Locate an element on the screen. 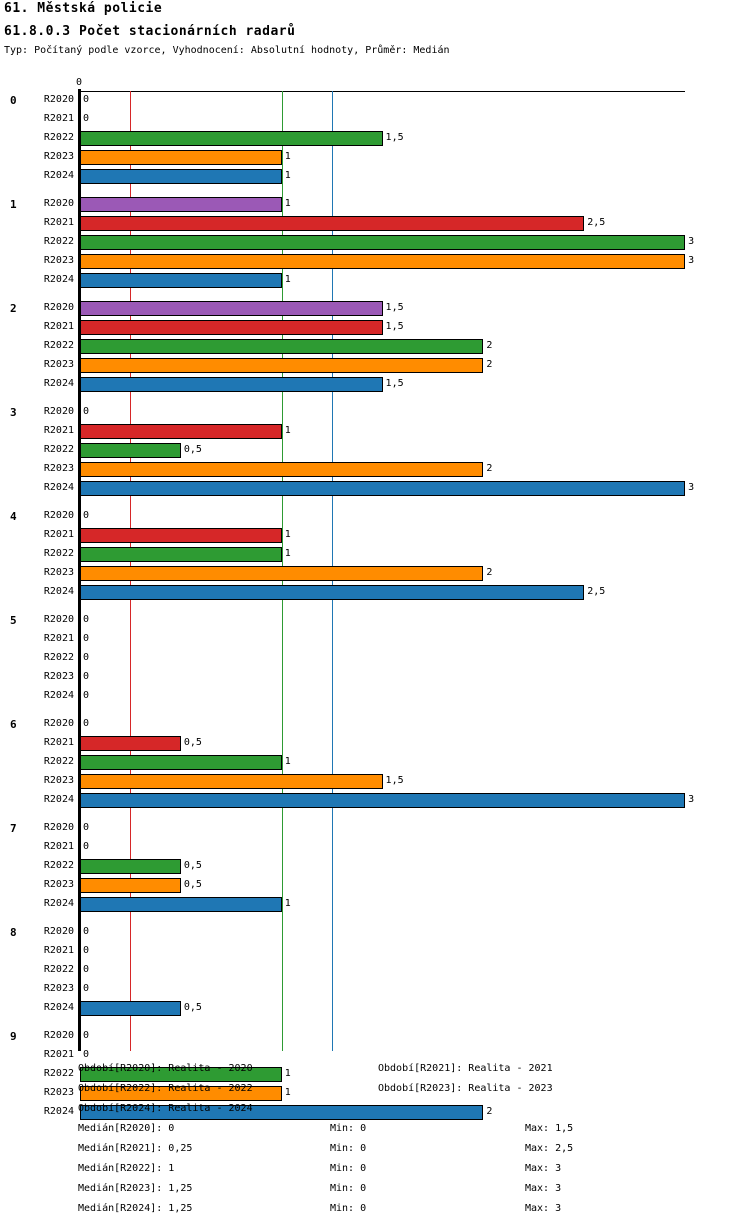  median-value: Medián[R2021]: 0,25 is located at coordinates (135, 1148).